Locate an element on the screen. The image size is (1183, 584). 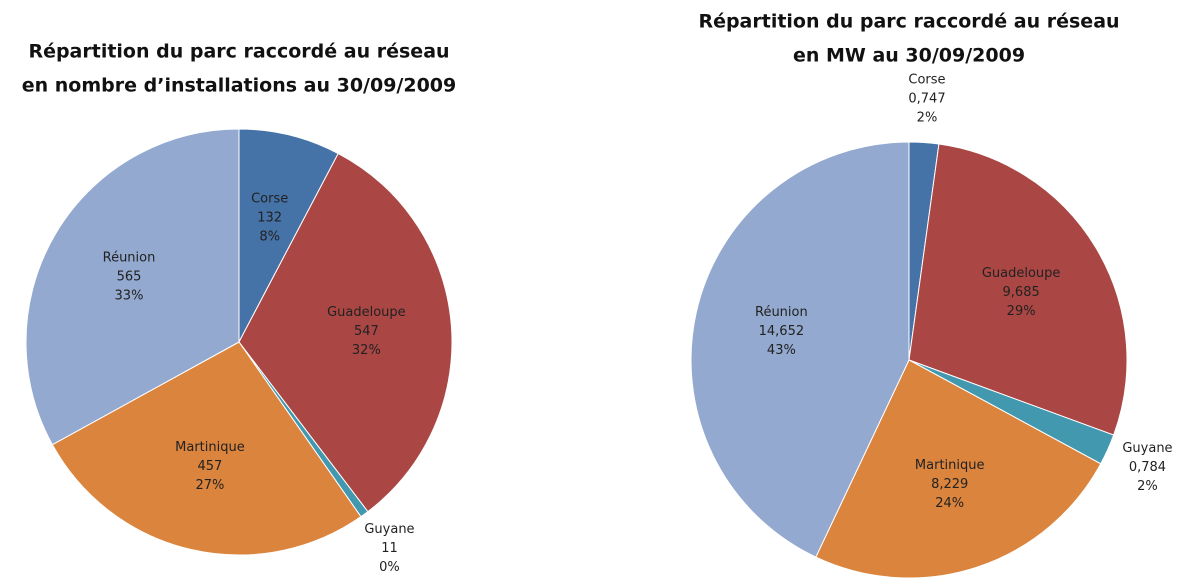
slice-label: 33% is located at coordinates (129, 295).